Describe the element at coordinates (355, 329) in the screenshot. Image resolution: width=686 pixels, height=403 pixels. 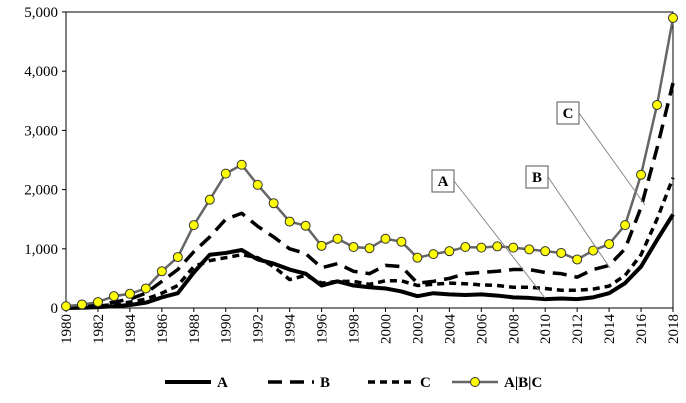
I see `x-tick-label: 1998` at that location.